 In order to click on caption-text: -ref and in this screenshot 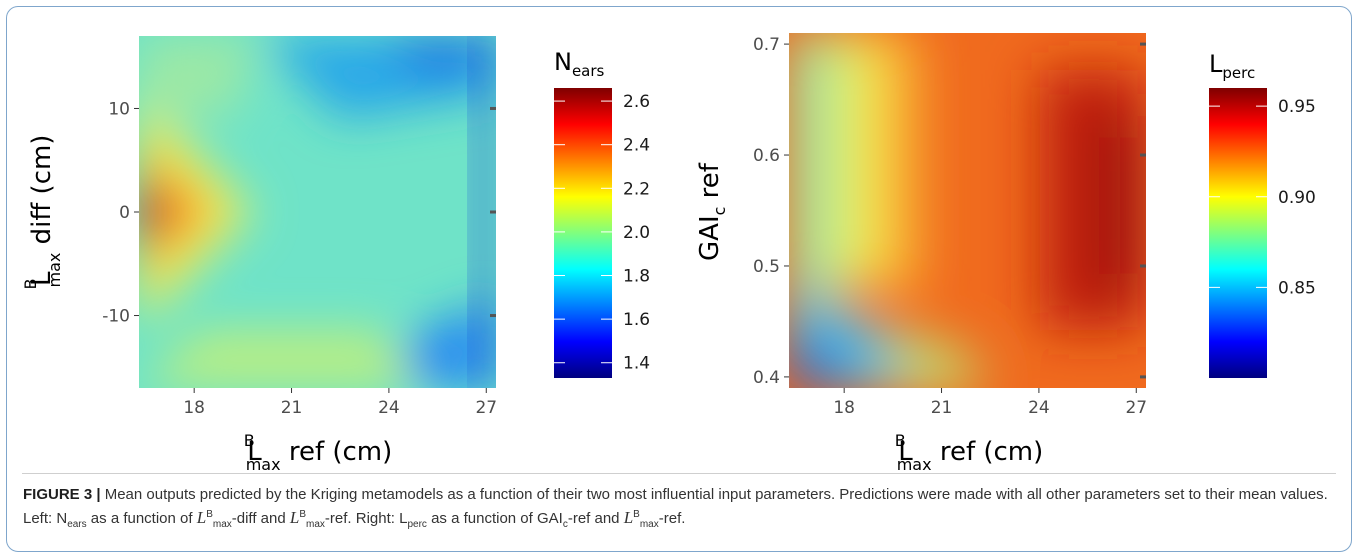, I will do `click(595, 518)`.